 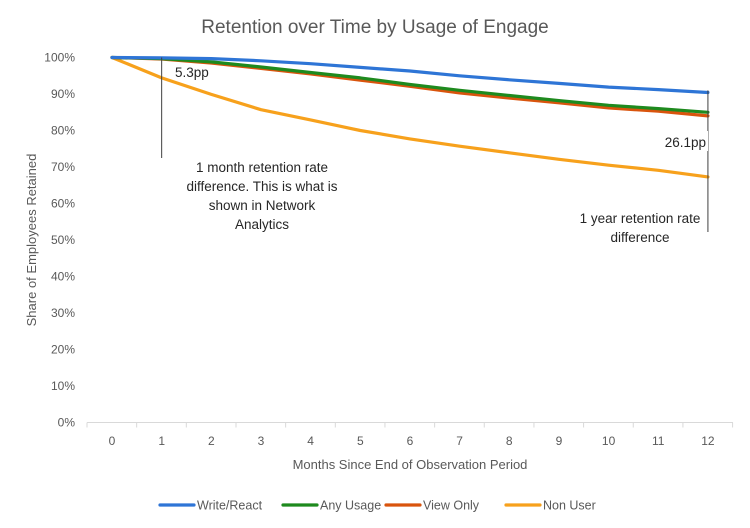 I want to click on legend-label: Any Usage, so click(x=350, y=506).